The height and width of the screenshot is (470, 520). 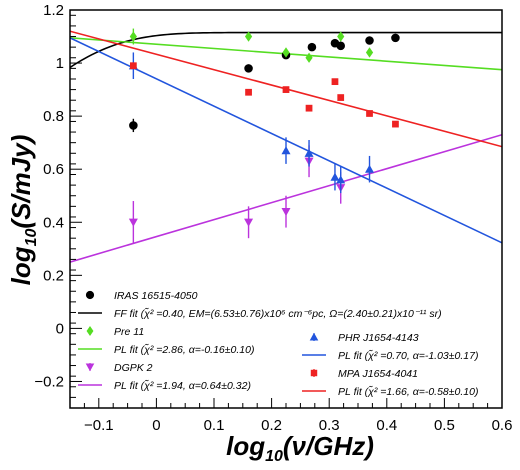 I want to click on x-axis-title-log: log, so click(x=245, y=446).